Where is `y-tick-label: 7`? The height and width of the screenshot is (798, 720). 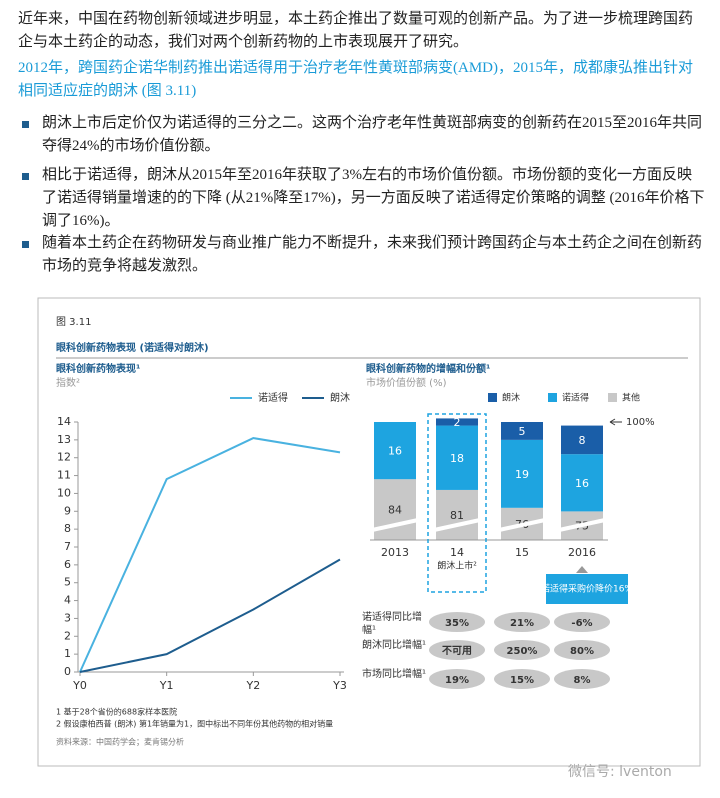 y-tick-label: 7 is located at coordinates (67, 546).